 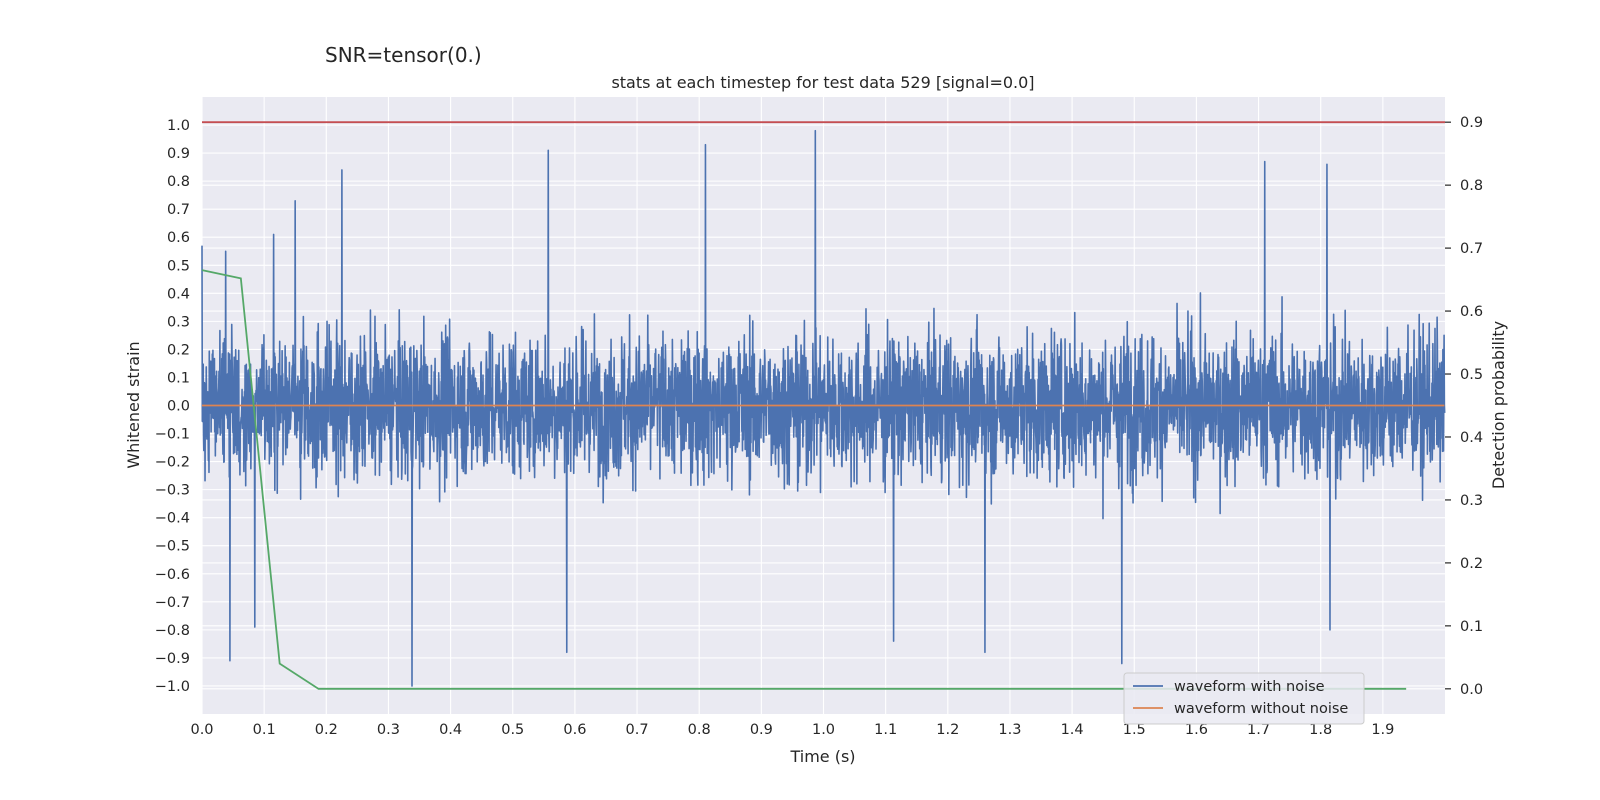 I want to click on y-tick-label: 0.4, so click(x=178, y=294).